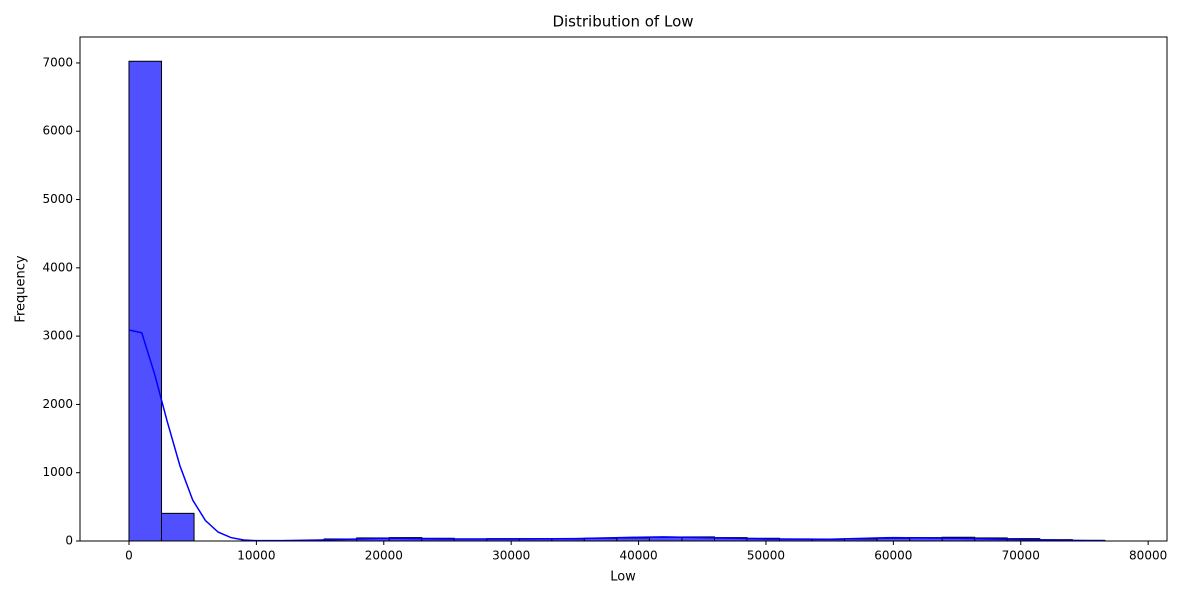 Image resolution: width=1200 pixels, height=600 pixels. Describe the element at coordinates (57, 131) in the screenshot. I see `y-tick-label: 6000` at that location.